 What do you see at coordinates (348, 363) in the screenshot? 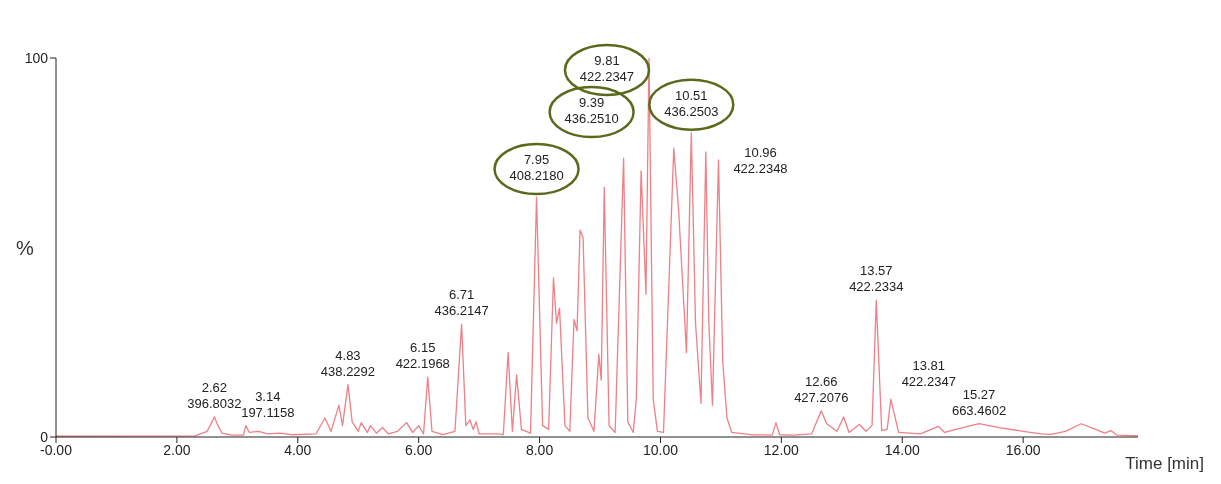
I see `annotation: 4.83 438.2292` at bounding box center [348, 363].